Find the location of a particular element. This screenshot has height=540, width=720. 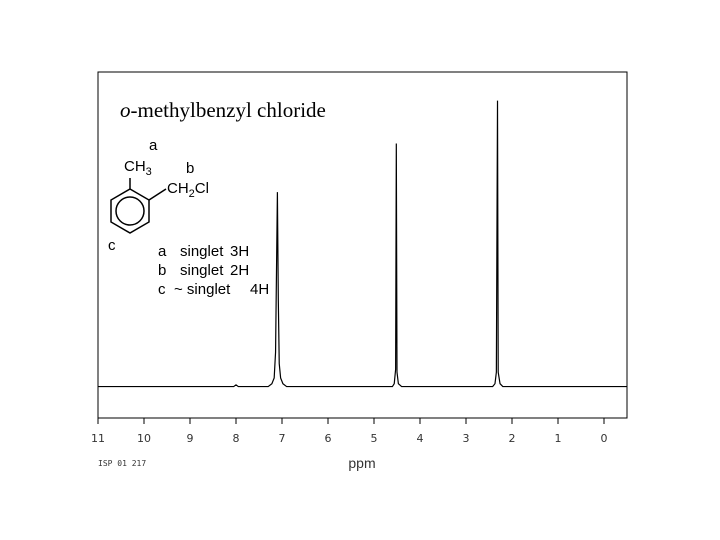

x-tick-label: 6 is located at coordinates (328, 438).